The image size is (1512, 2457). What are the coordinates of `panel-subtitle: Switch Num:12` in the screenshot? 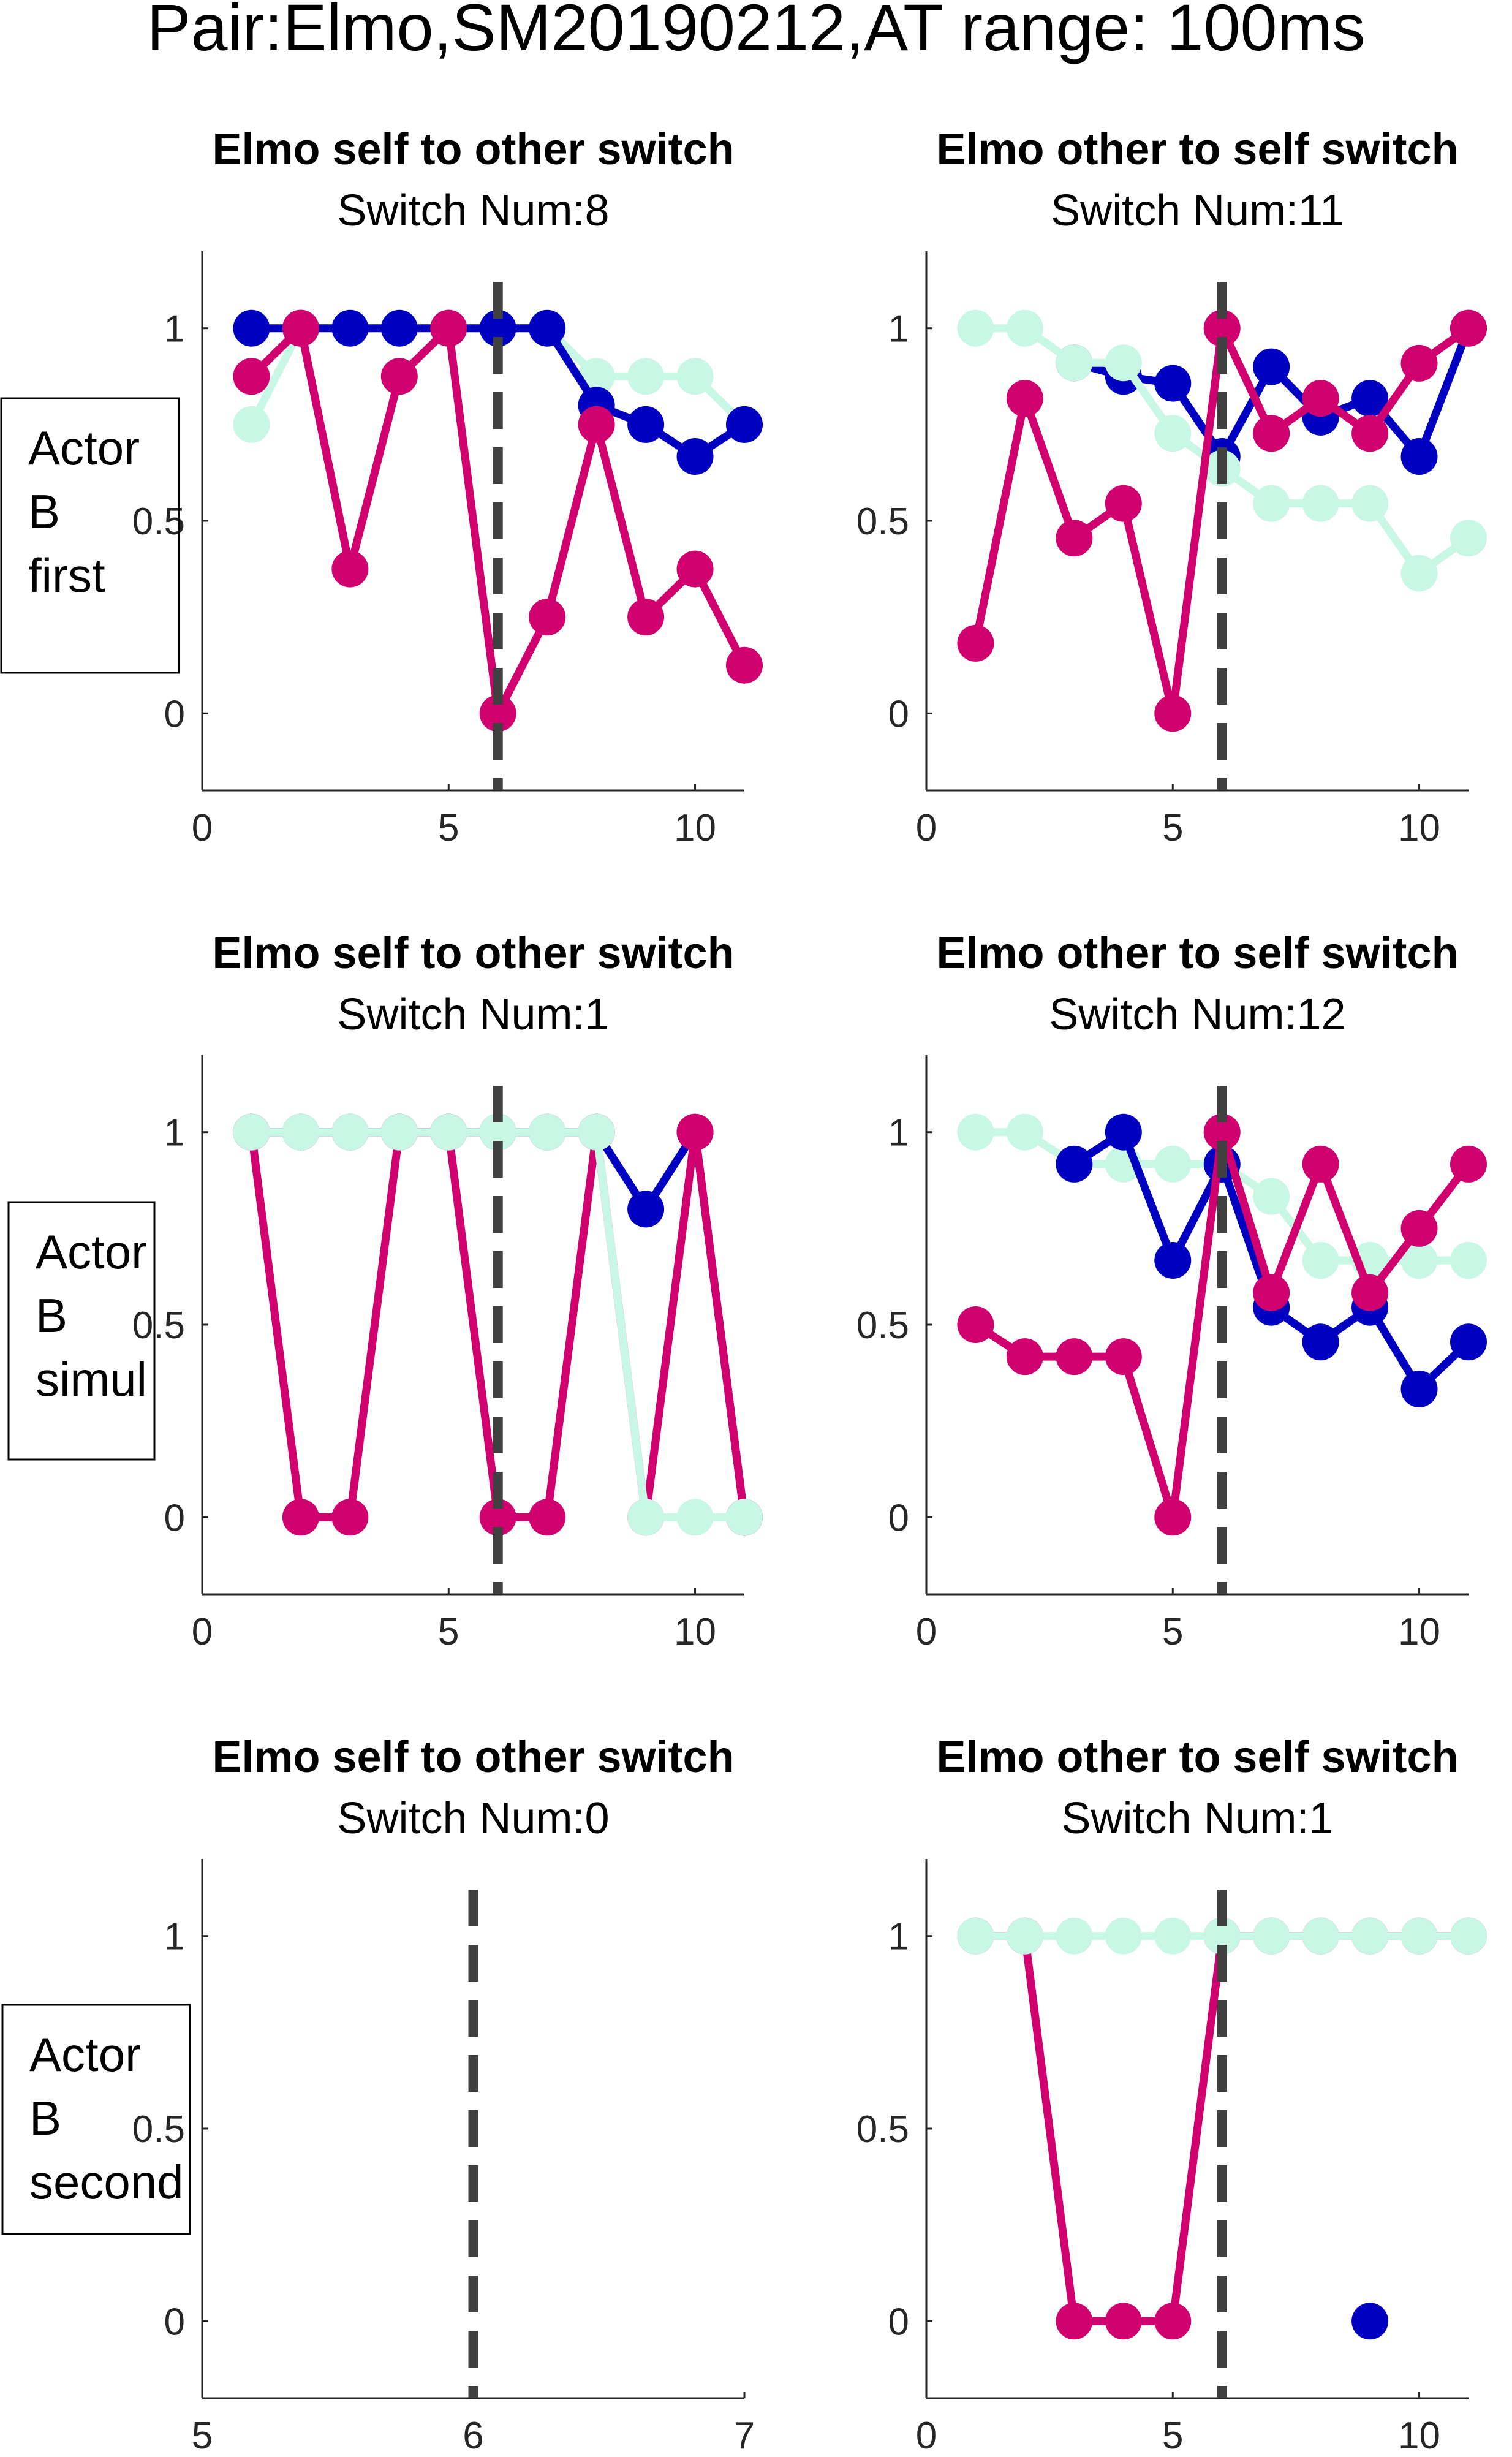 It's located at (1197, 1014).